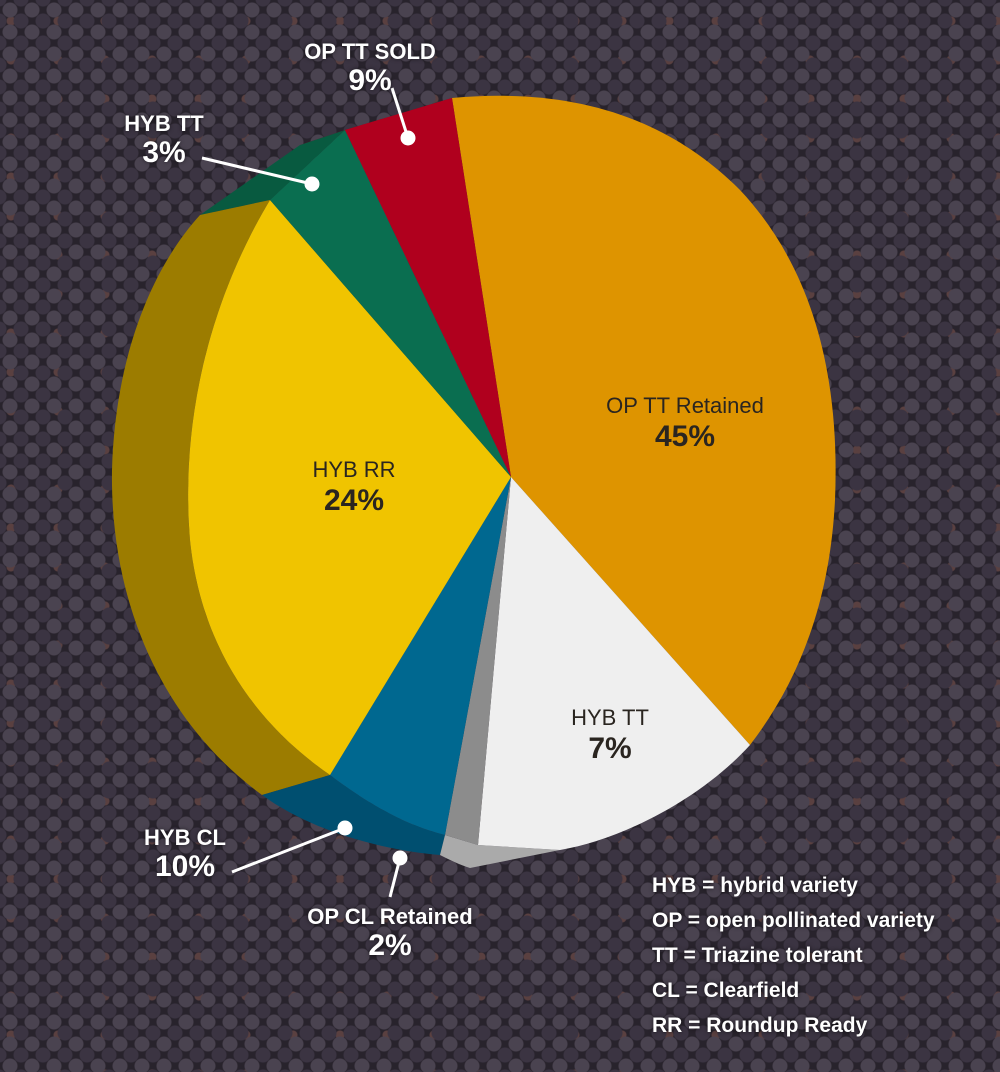 Image resolution: width=1000 pixels, height=1072 pixels. What do you see at coordinates (755, 885) in the screenshot?
I see `legend-item: HYB = hybrid variety` at bounding box center [755, 885].